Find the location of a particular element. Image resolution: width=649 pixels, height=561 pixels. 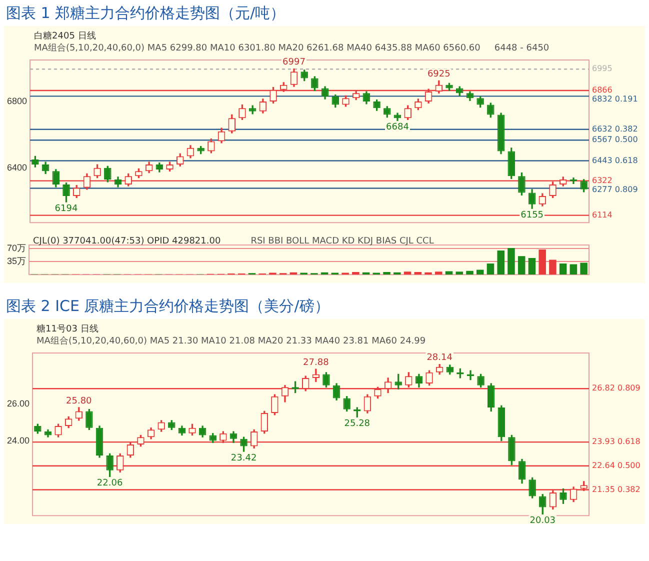

y-tick-label: 24.00 is located at coordinates (18, 440).